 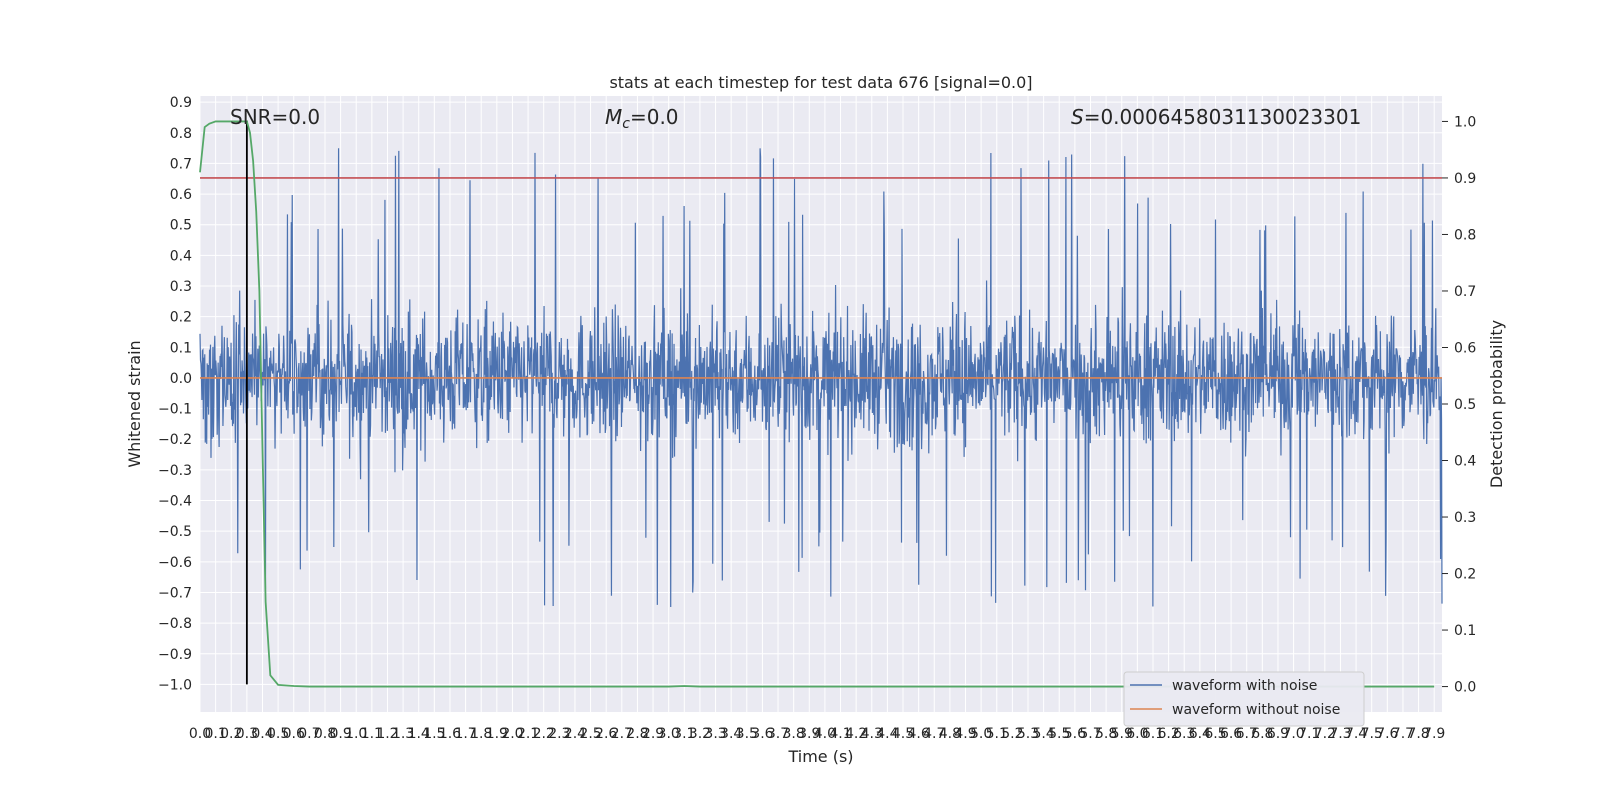 I want to click on x-tick-label: 5.1, so click(x=997, y=734).